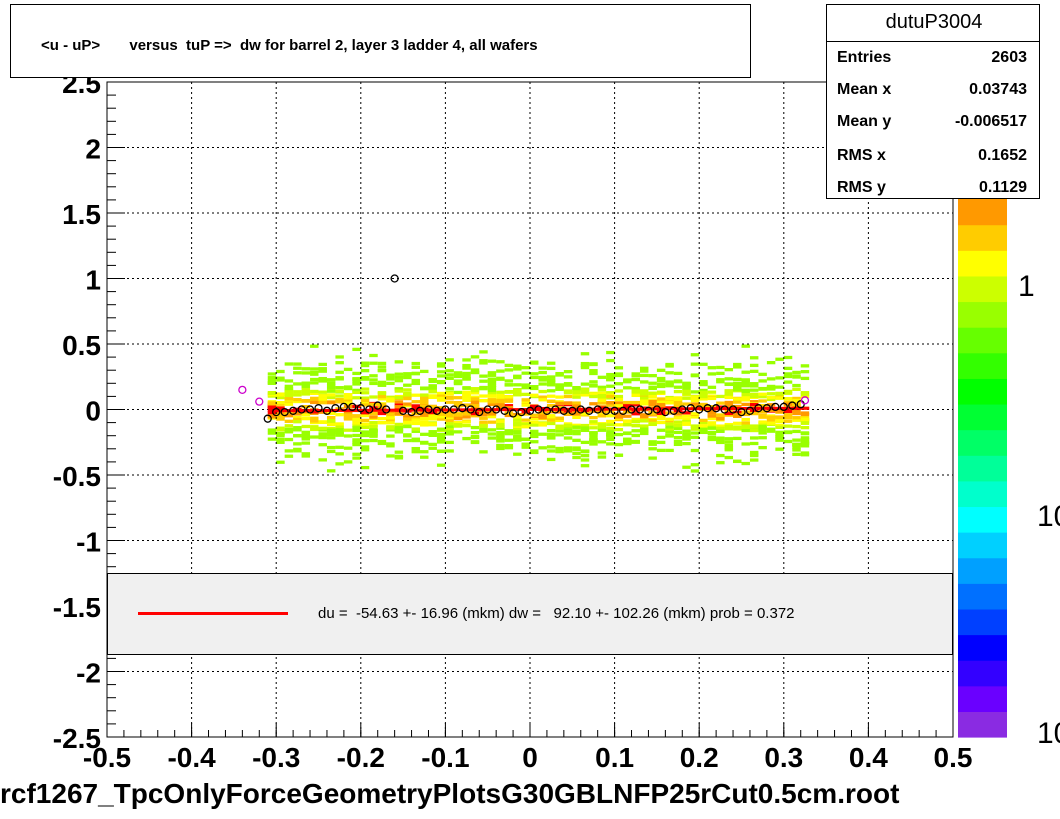  What do you see at coordinates (77, 476) in the screenshot?
I see `y-tick-label: -0.5` at bounding box center [77, 476].